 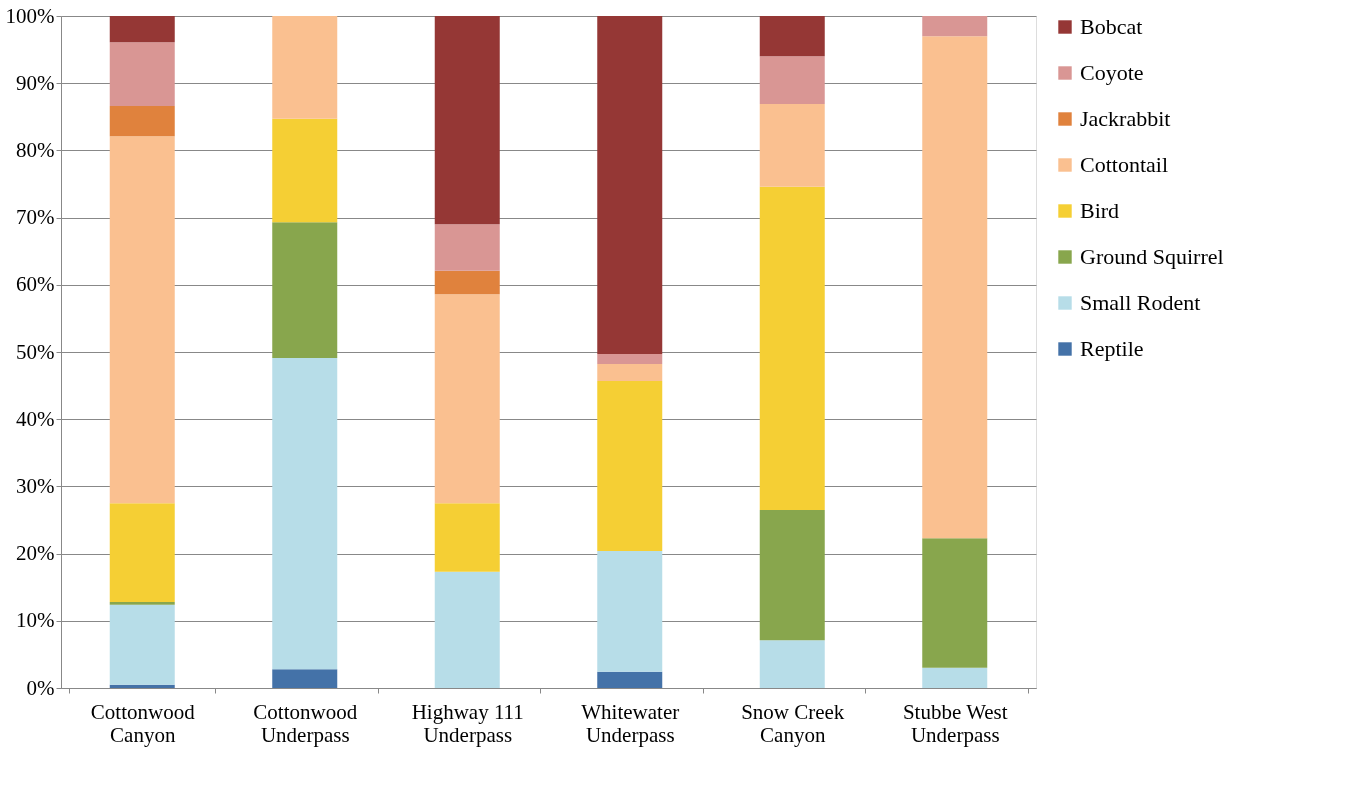 I want to click on x-tick-label: Cottonwood Underpass, so click(x=305, y=723).